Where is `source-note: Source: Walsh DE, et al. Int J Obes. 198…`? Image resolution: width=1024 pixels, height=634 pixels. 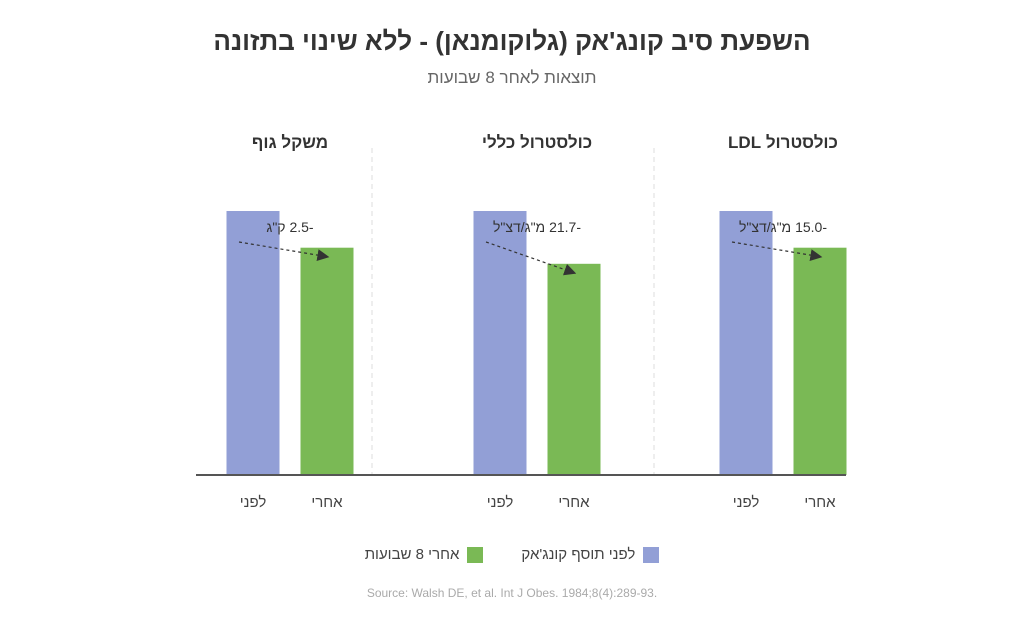
source-note: Source: Walsh DE, et al. Int J Obes. 198… is located at coordinates (512, 593).